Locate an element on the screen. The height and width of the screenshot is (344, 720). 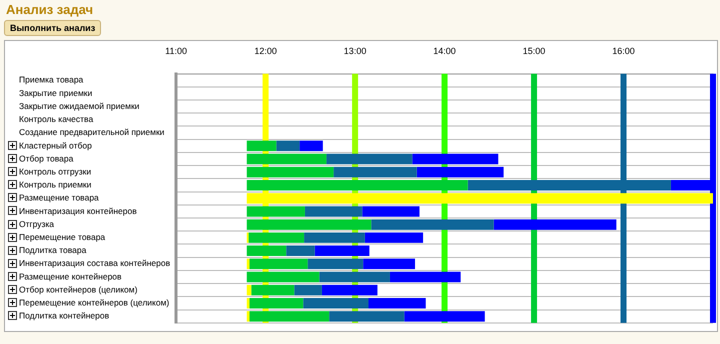
y-tick-label: Перемещение контейнеров (целиком) is located at coordinates (94, 303).